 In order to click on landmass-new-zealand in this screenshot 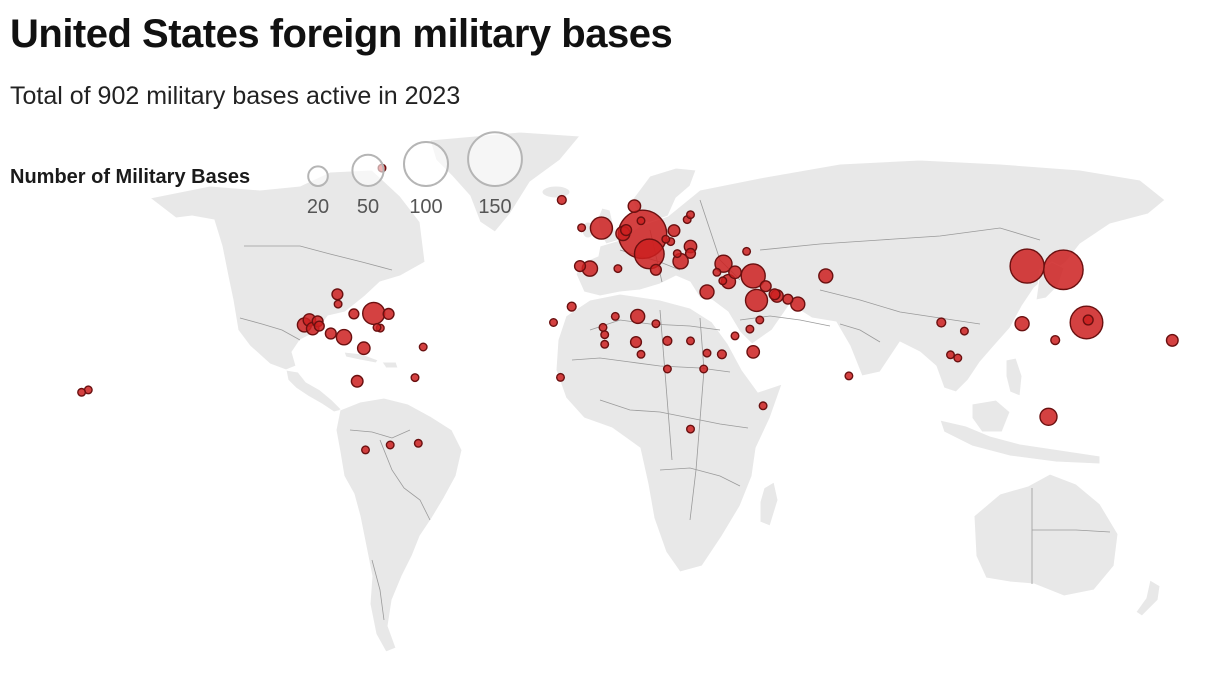, I will do `click(1148, 598)`.